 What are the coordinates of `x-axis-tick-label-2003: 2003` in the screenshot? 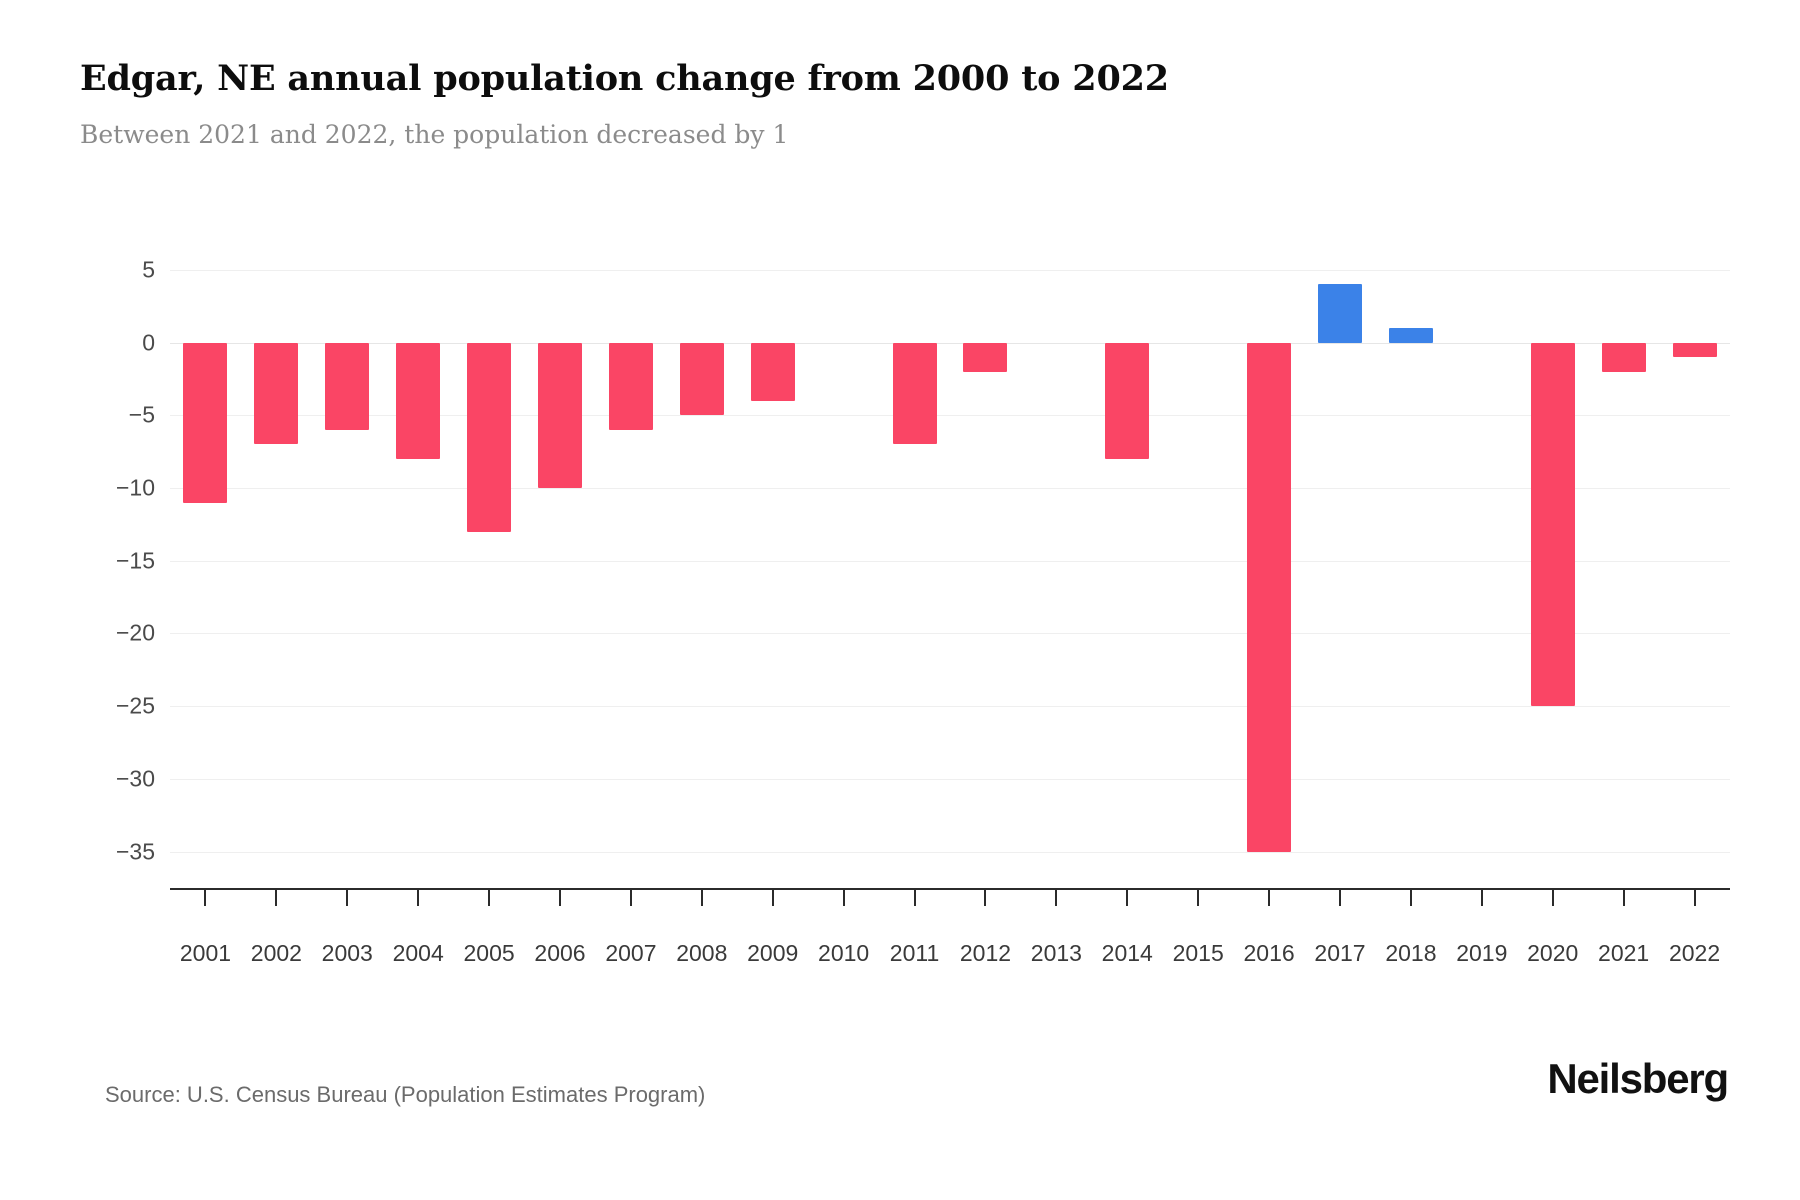 It's located at (347, 953).